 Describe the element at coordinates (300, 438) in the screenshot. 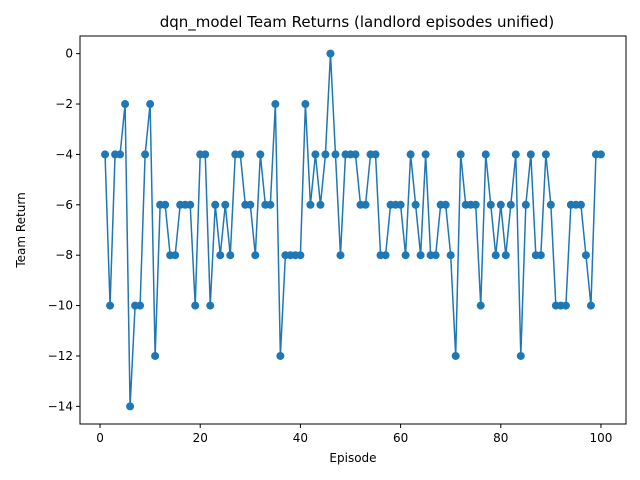

I see `x-tick-label: 40` at that location.